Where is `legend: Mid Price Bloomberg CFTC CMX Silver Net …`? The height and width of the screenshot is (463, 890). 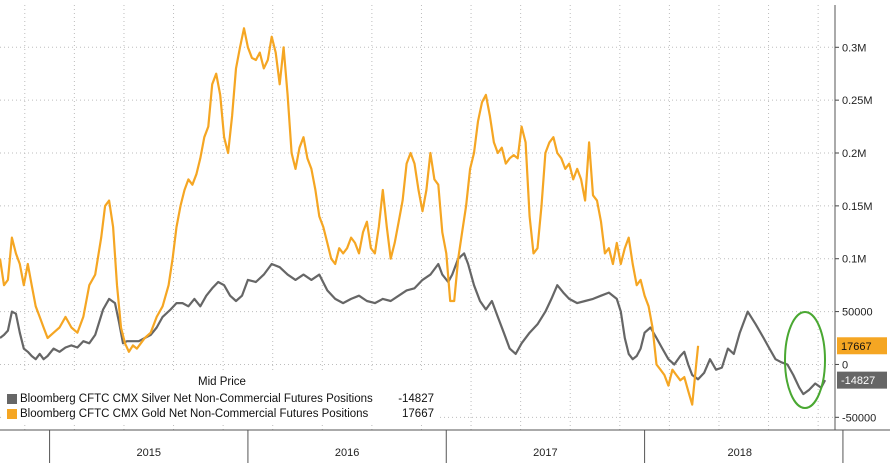 legend: Mid Price Bloomberg CFTC CMX Silver Net … is located at coordinates (222, 397).